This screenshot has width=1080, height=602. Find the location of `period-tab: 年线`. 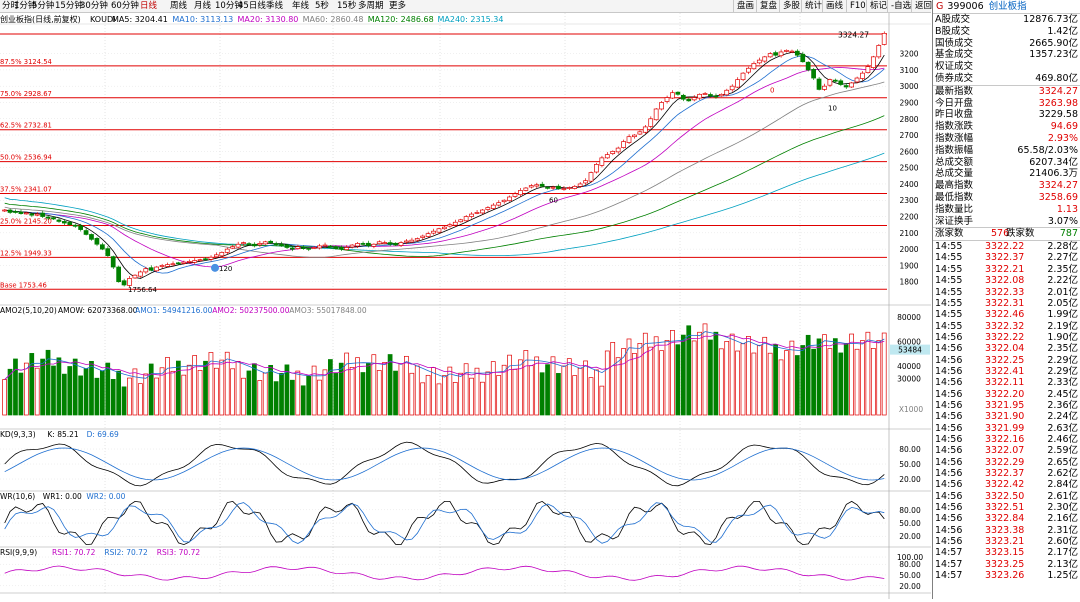

period-tab: 年线 is located at coordinates (301, 6).